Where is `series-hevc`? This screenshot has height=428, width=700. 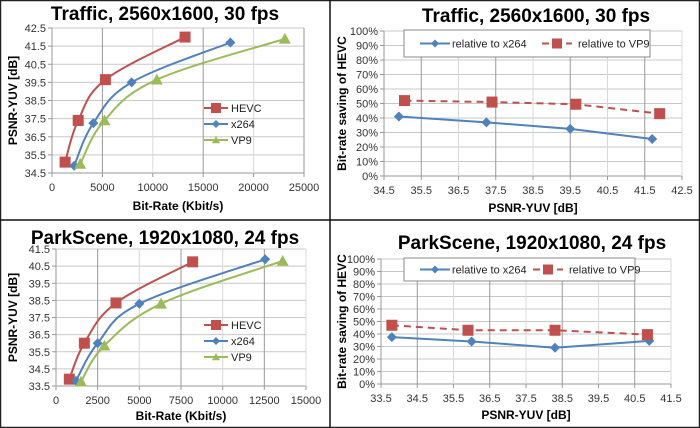
series-hevc is located at coordinates (131, 320).